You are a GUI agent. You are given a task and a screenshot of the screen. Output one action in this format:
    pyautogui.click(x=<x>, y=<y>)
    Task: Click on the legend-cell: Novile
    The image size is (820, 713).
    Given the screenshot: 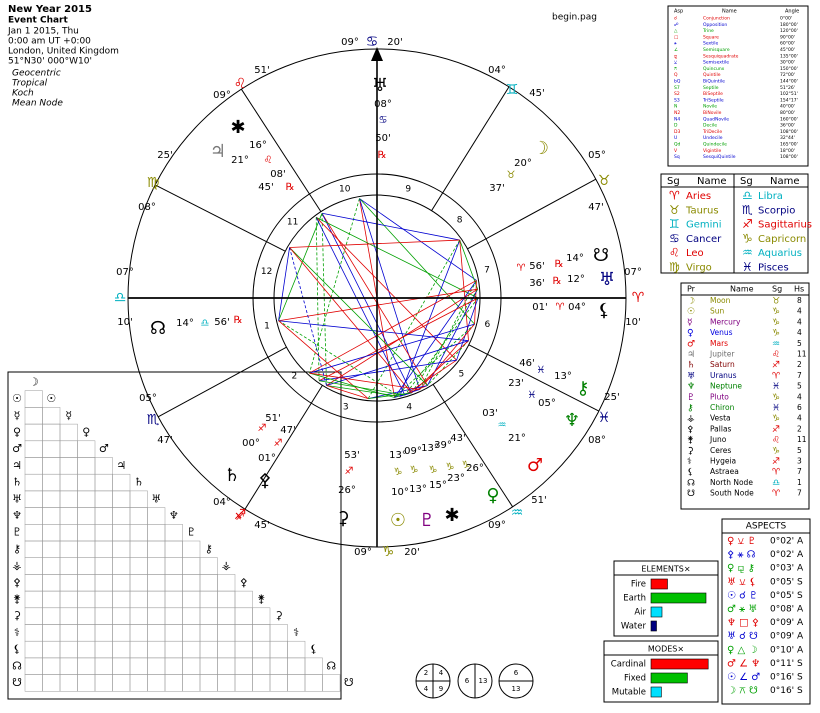 What is the action you would take?
    pyautogui.click(x=710, y=107)
    